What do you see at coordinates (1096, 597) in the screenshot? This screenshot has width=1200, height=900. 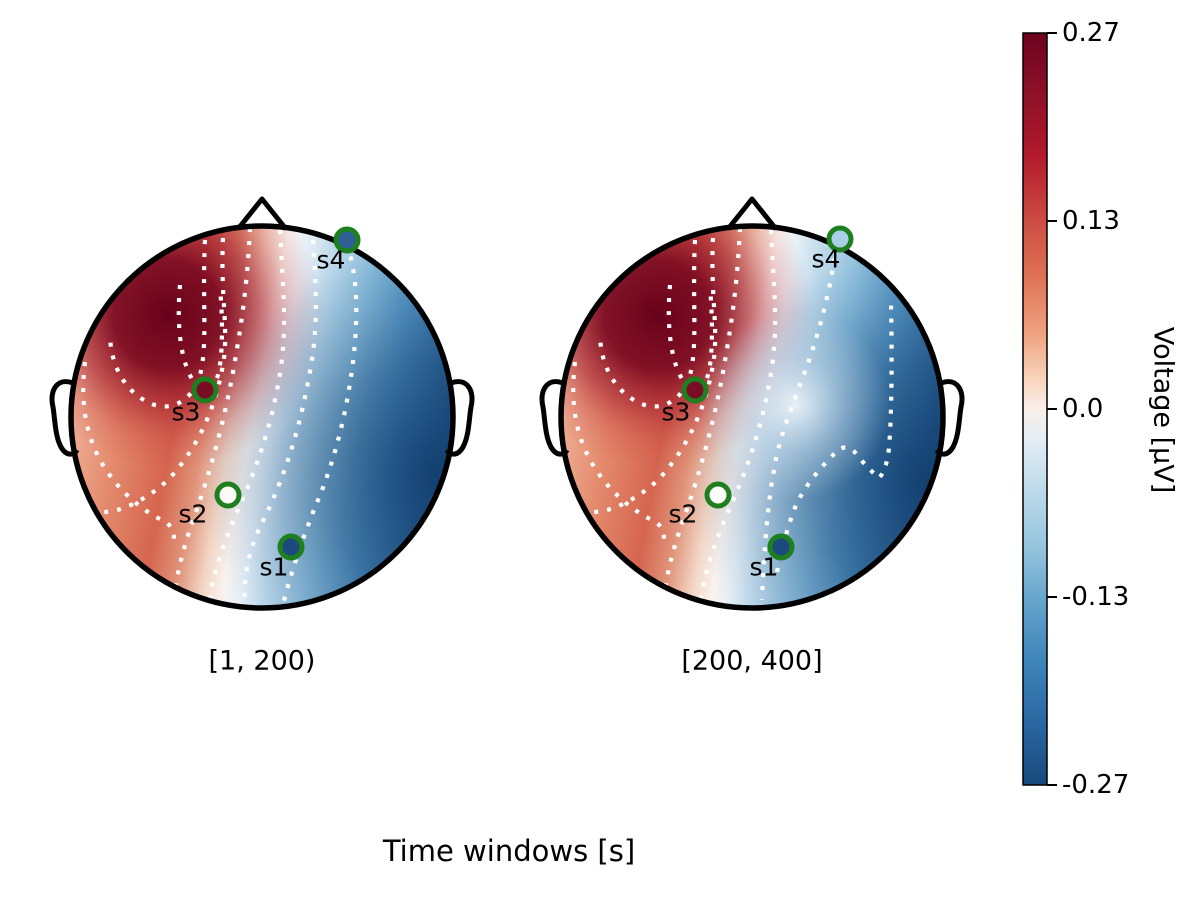 I see `colorbar-tick-neg-0.13: -0.13` at bounding box center [1096, 597].